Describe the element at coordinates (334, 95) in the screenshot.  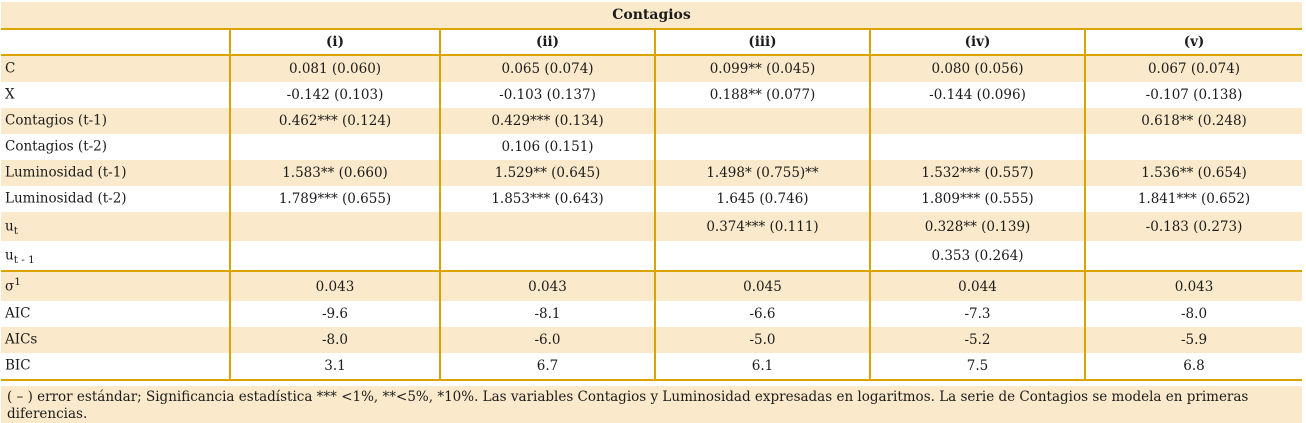
I see `cell-value: -0.142 (0.103)` at that location.